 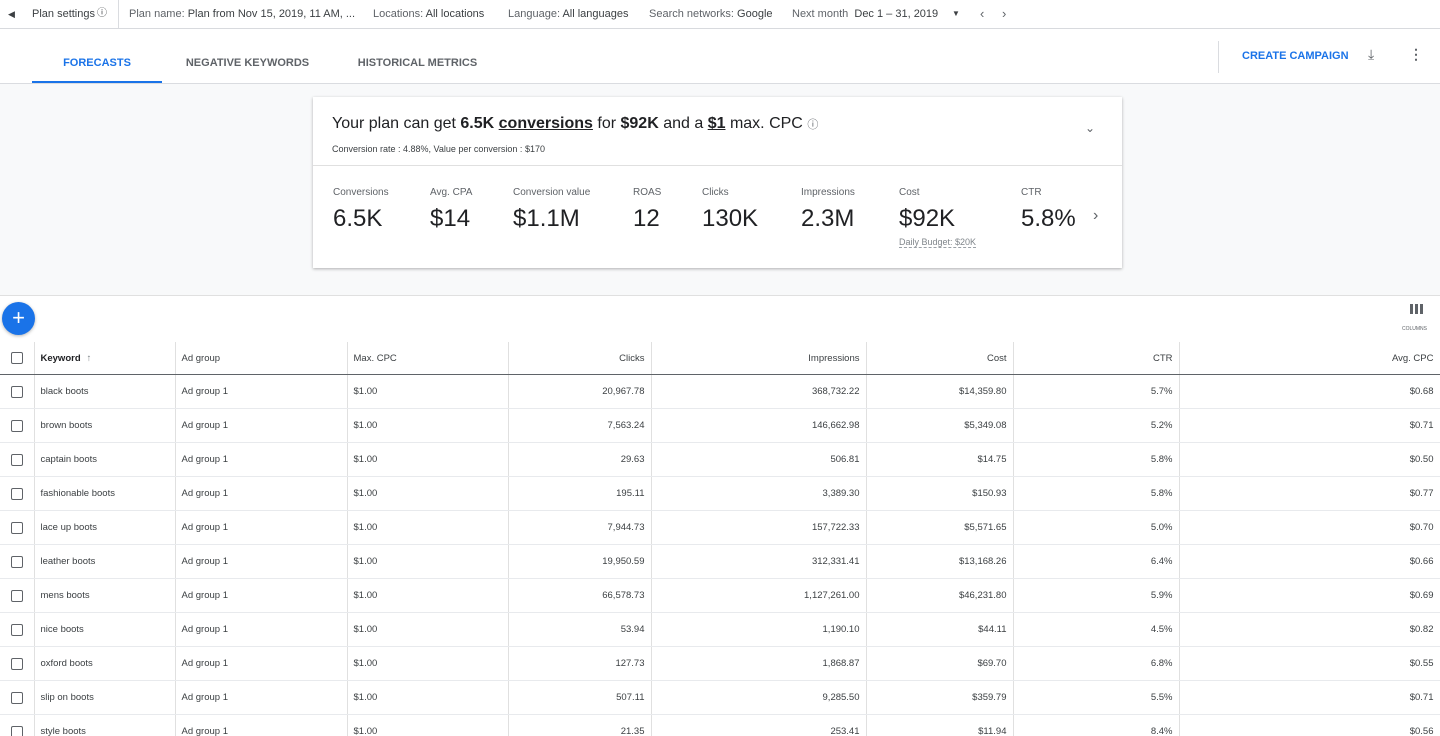 I want to click on help-icon: ⓘ, so click(x=813, y=125).